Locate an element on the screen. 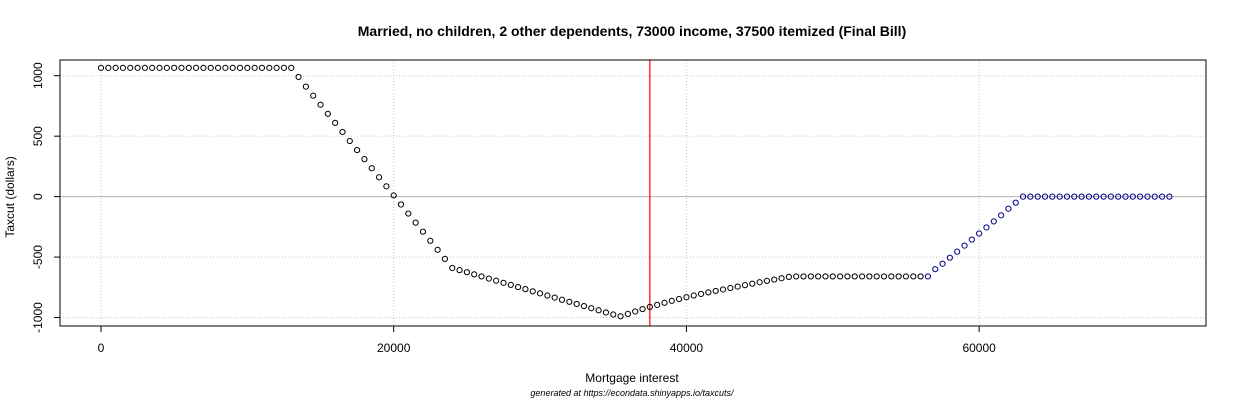  y-tick-label: -1000 is located at coordinates (38, 317).